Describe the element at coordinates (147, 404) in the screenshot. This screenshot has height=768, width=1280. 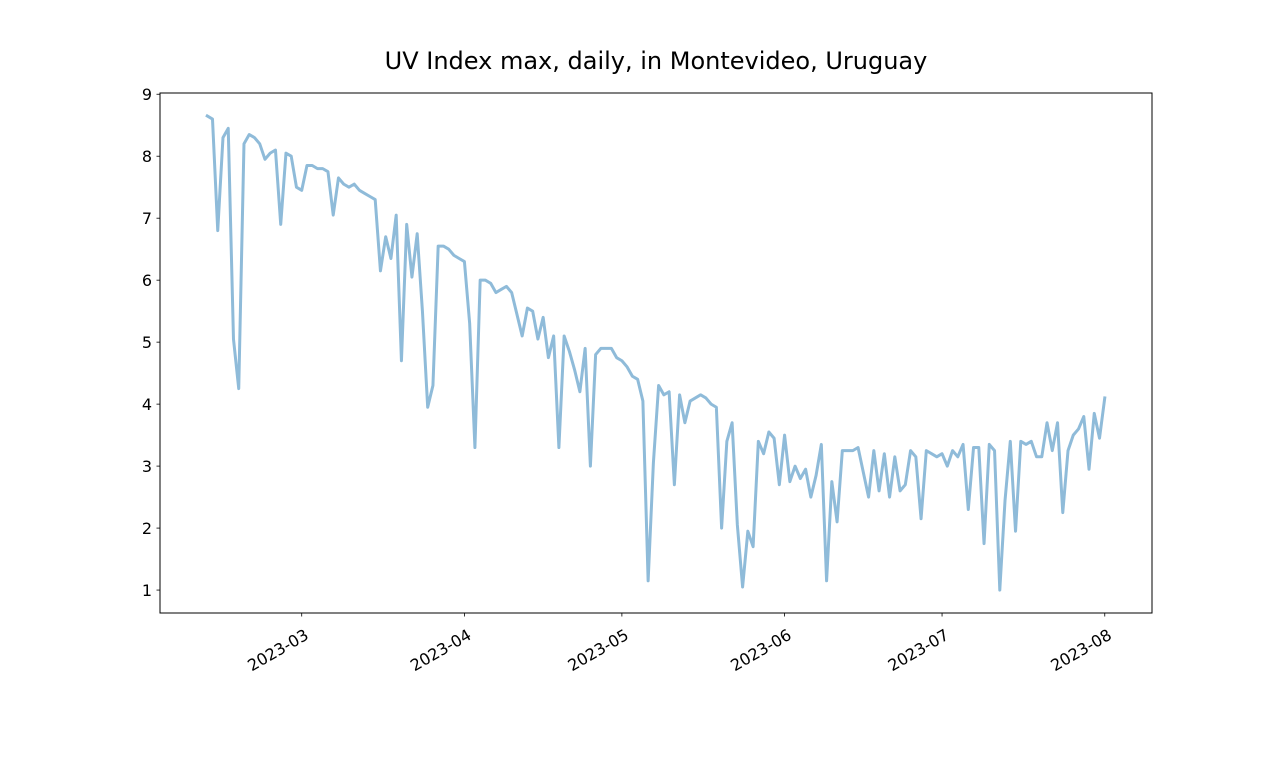
I see `y-tick-label: 4` at that location.